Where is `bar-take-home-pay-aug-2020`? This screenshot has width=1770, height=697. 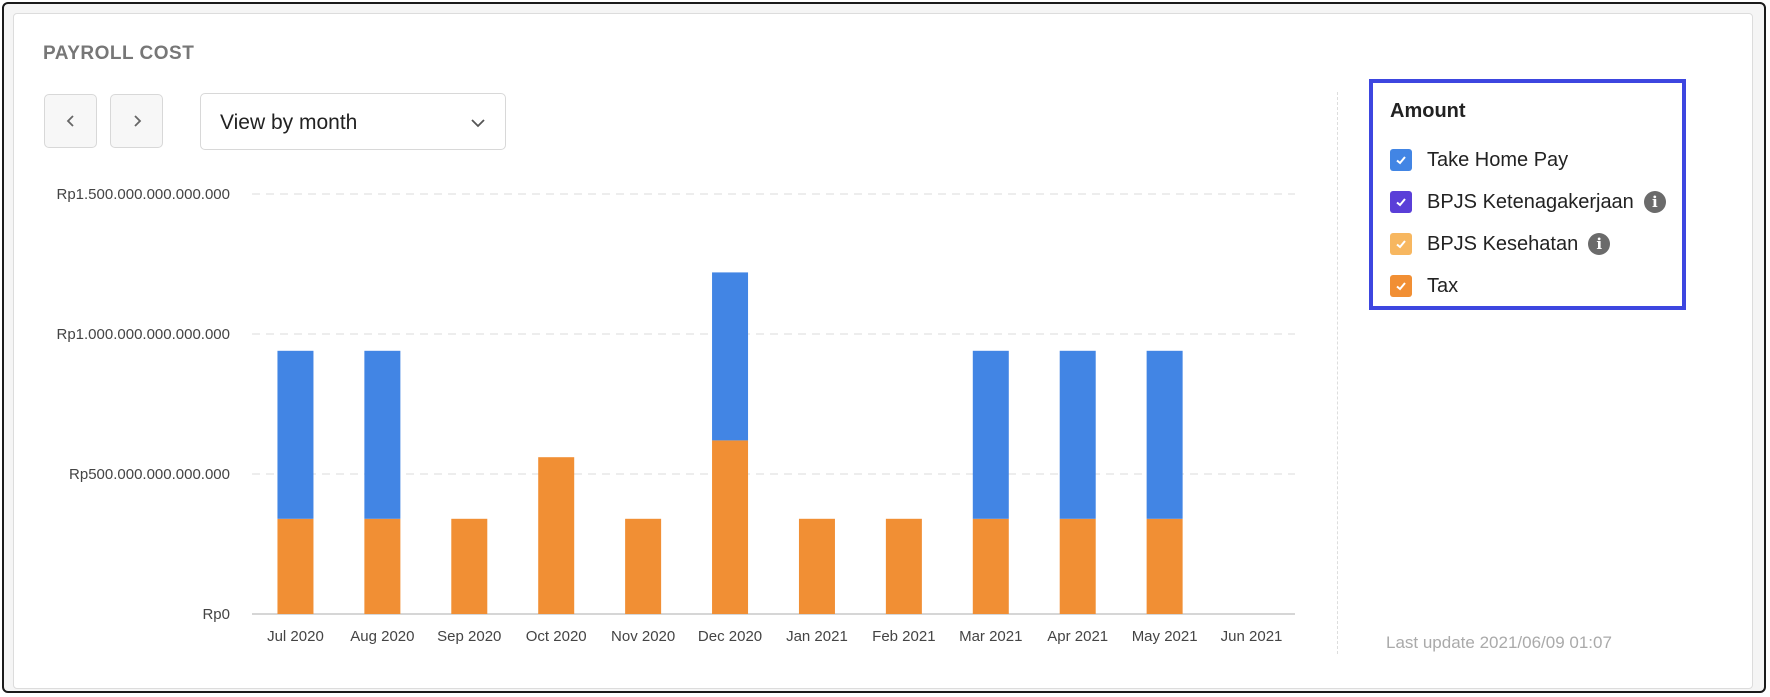 bar-take-home-pay-aug-2020 is located at coordinates (382, 434).